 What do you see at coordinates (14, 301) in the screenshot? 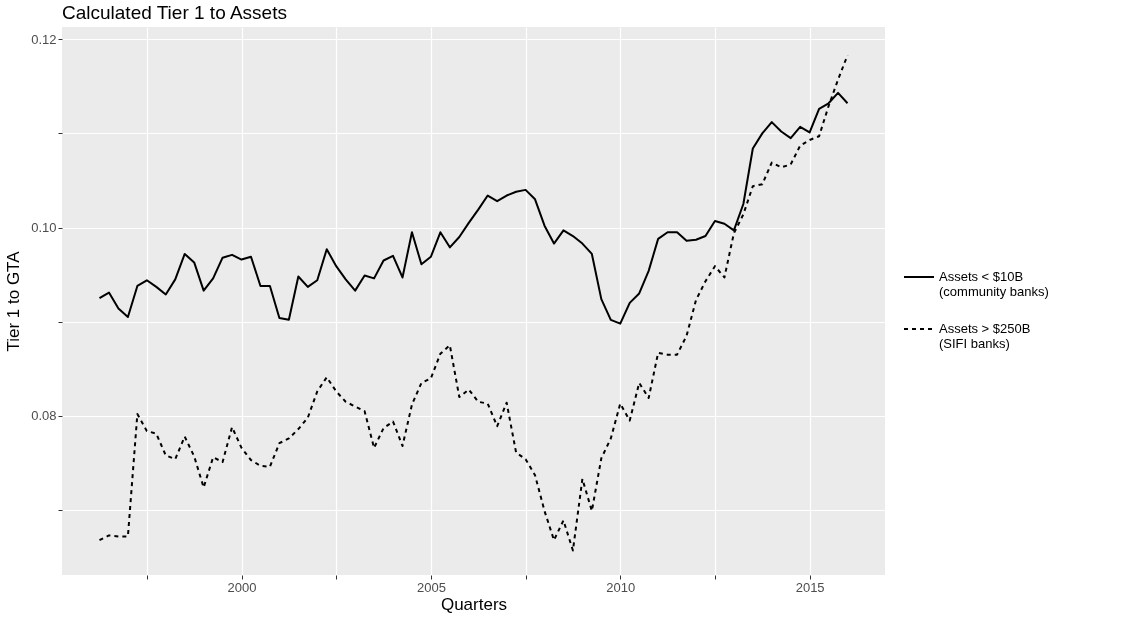
I see `y-axis-title: Tier 1 to GTA` at bounding box center [14, 301].